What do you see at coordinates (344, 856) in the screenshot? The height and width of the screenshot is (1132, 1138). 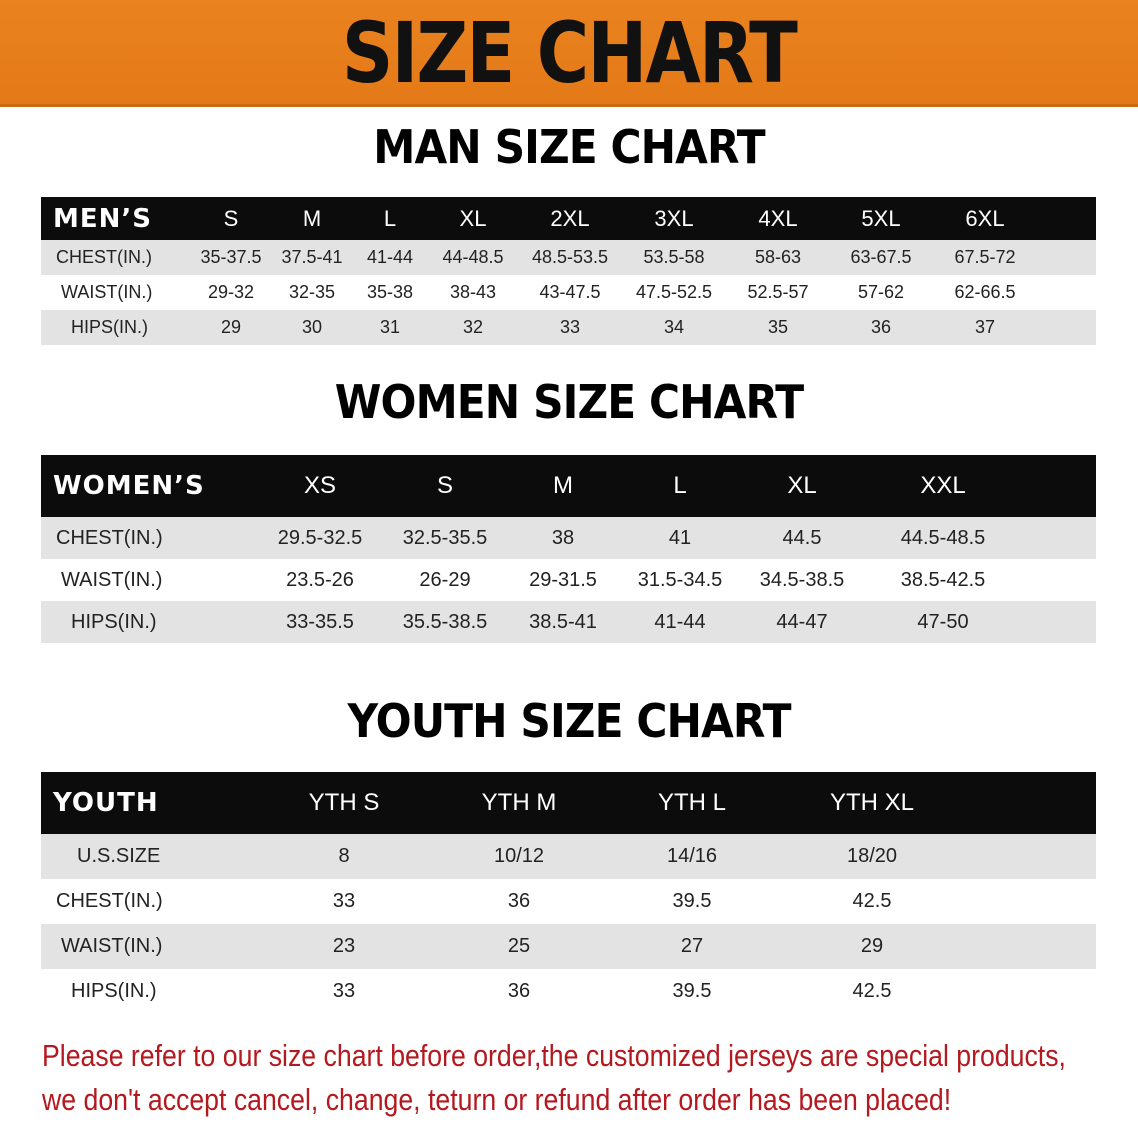 I see `measurement-cell: 8` at bounding box center [344, 856].